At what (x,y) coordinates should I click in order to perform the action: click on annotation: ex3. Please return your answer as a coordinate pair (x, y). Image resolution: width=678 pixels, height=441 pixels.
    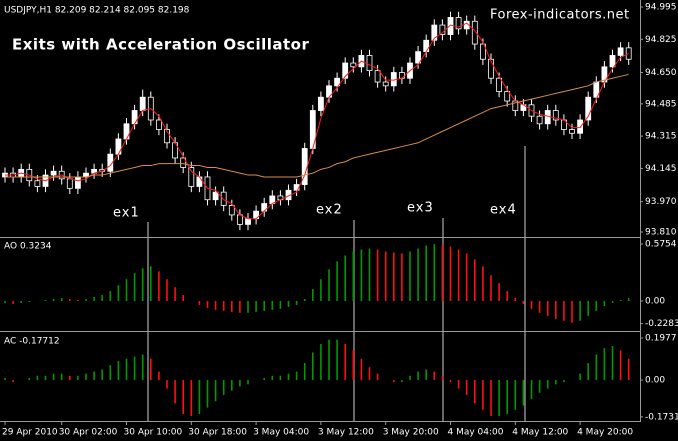
    Looking at the image, I should click on (420, 208).